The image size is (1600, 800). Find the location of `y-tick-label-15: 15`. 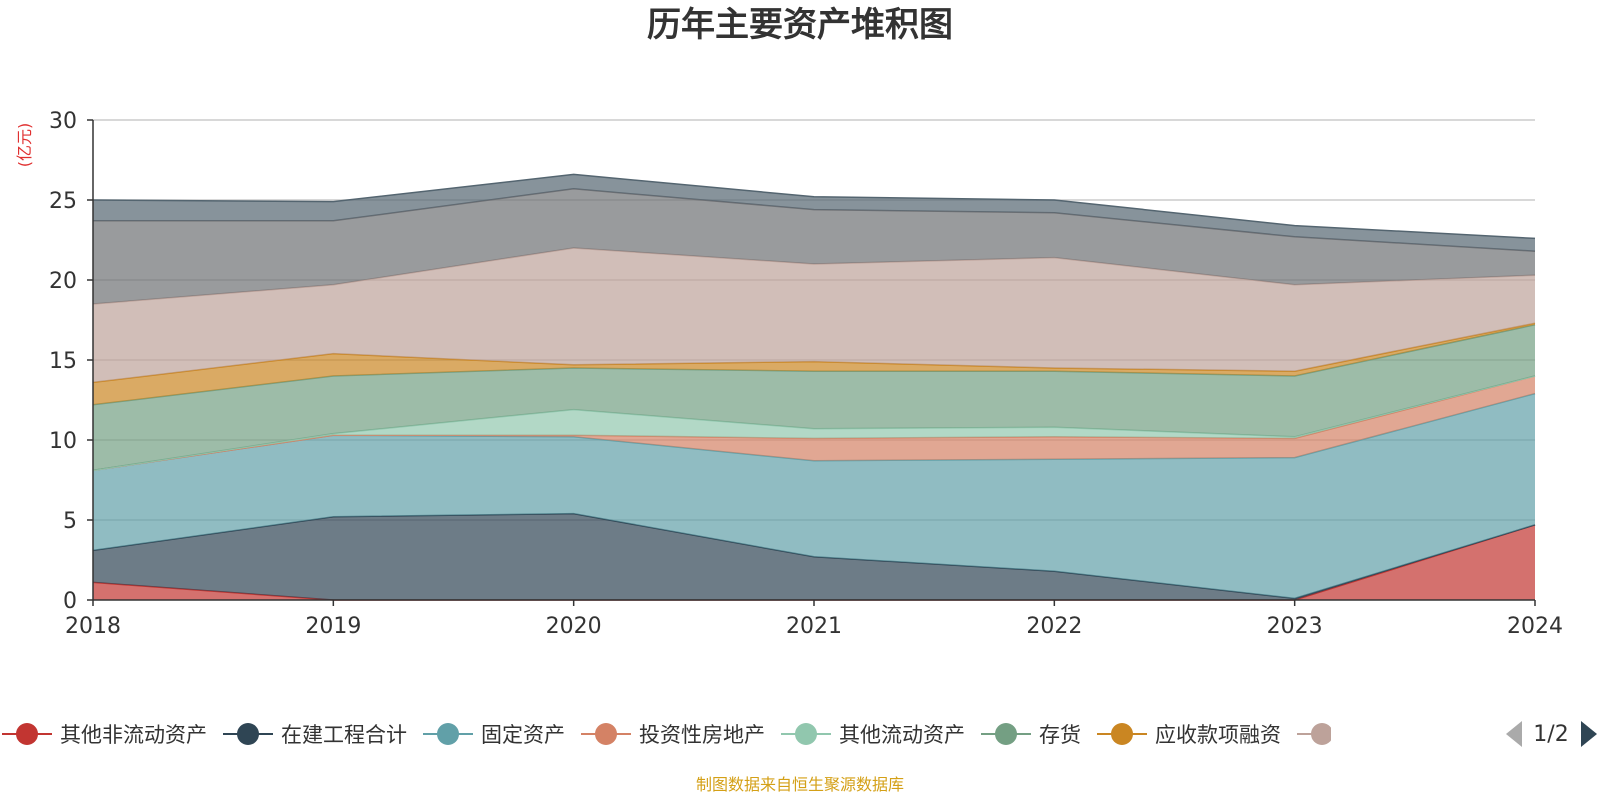

y-tick-label-15: 15 is located at coordinates (63, 361).